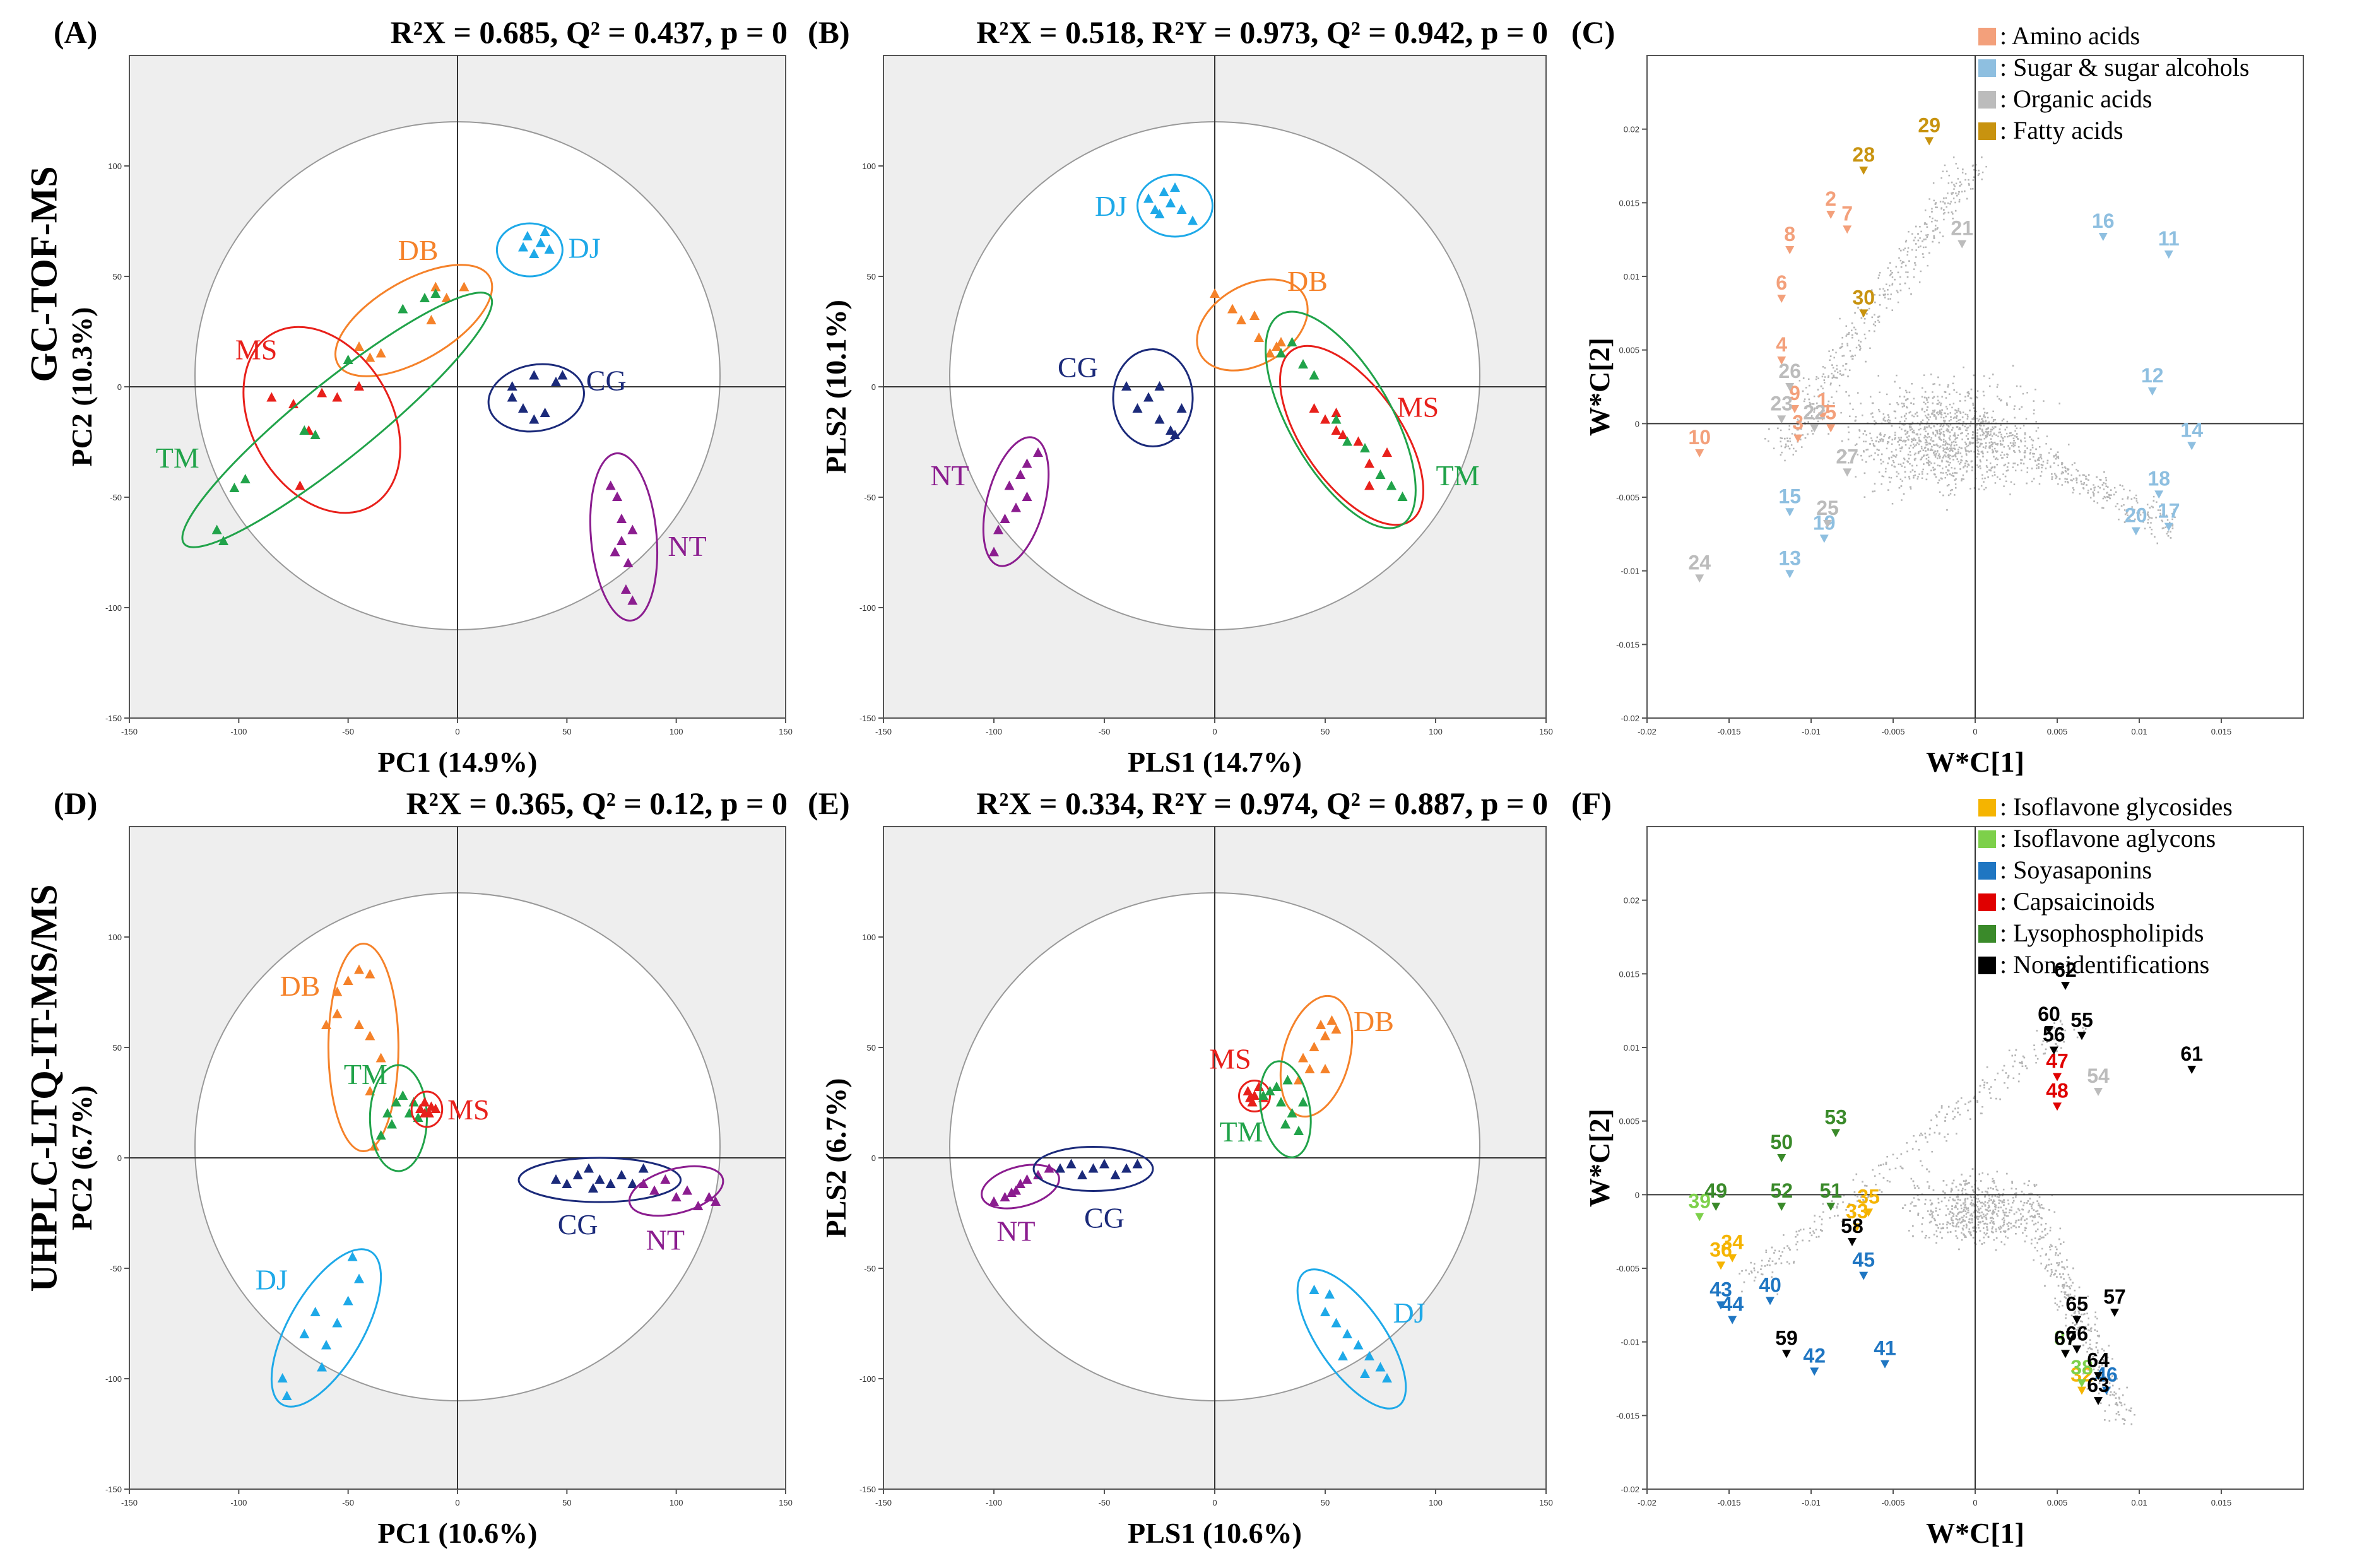 Image resolution: width=2362 pixels, height=1568 pixels. Describe the element at coordinates (1314, 408) in the screenshot. I see `panel-b-group-ms-point` at that location.